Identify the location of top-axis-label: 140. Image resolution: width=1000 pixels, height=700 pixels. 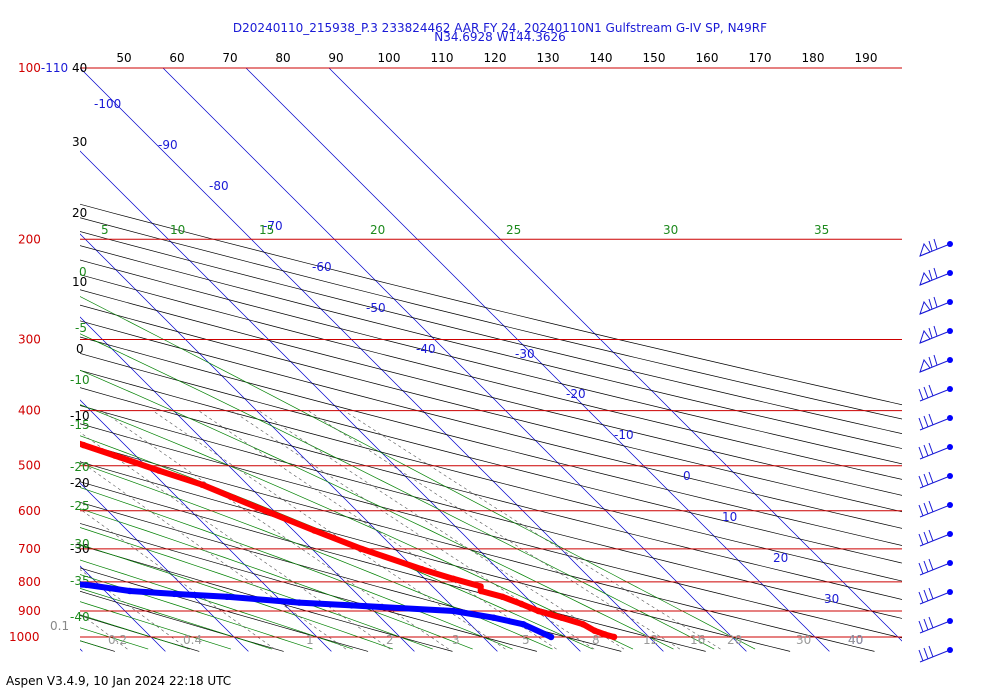
(601, 58).